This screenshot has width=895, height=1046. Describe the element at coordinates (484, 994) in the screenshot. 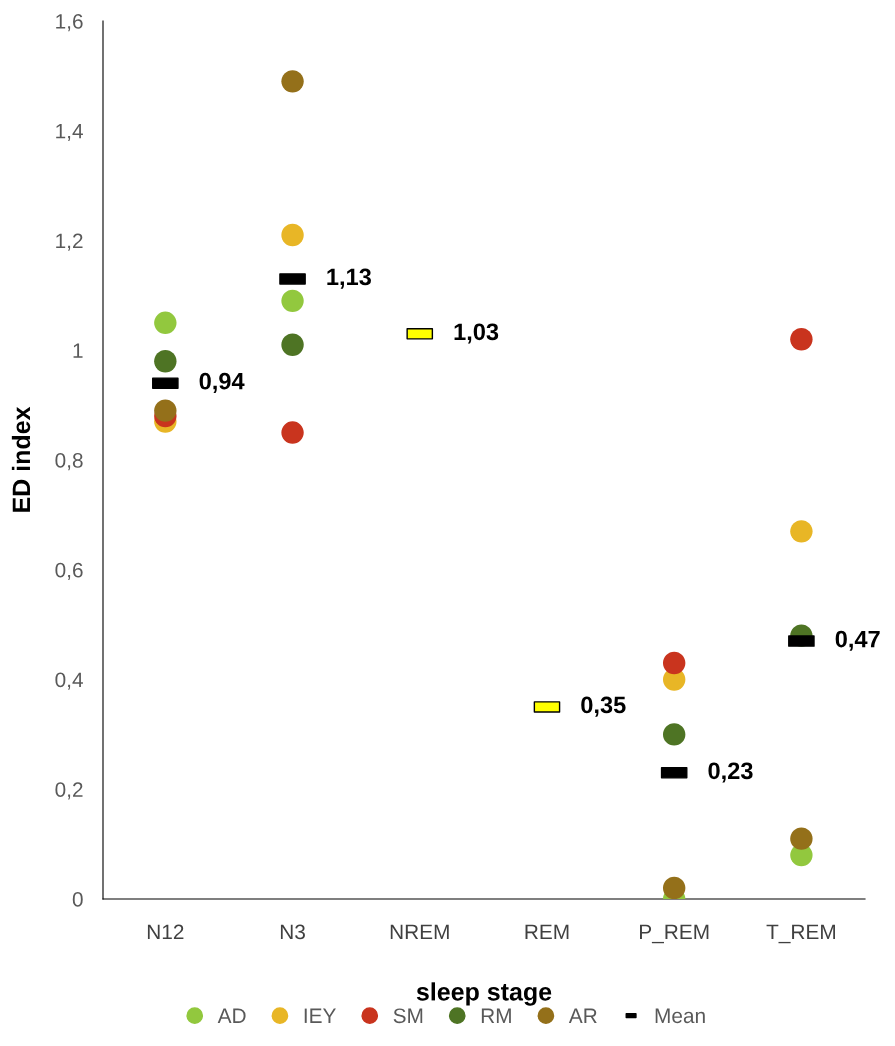

I see `x-axis-title: sleep stage` at that location.